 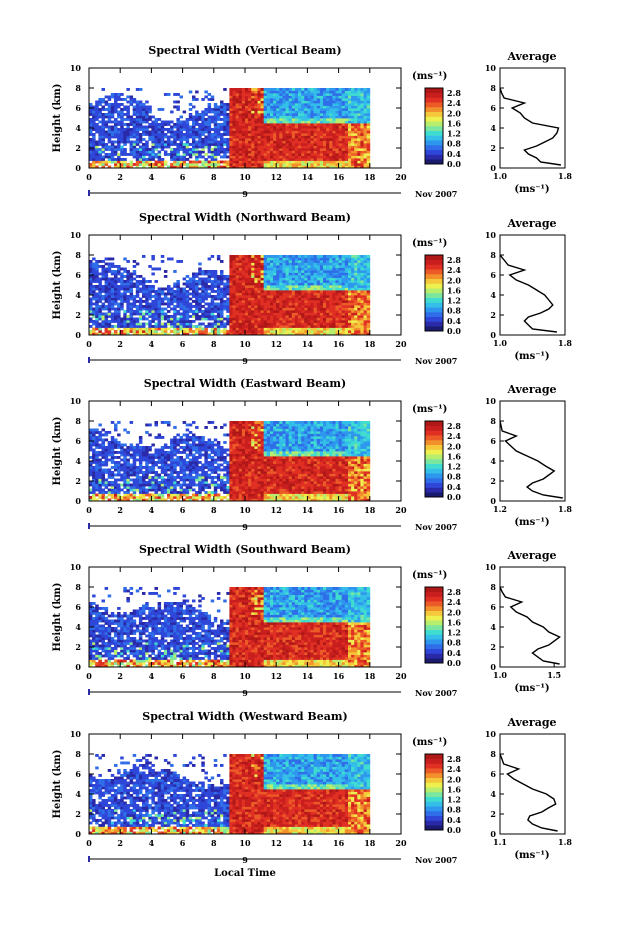 I want to click on colorbar-swatch, so click(x=434, y=133).